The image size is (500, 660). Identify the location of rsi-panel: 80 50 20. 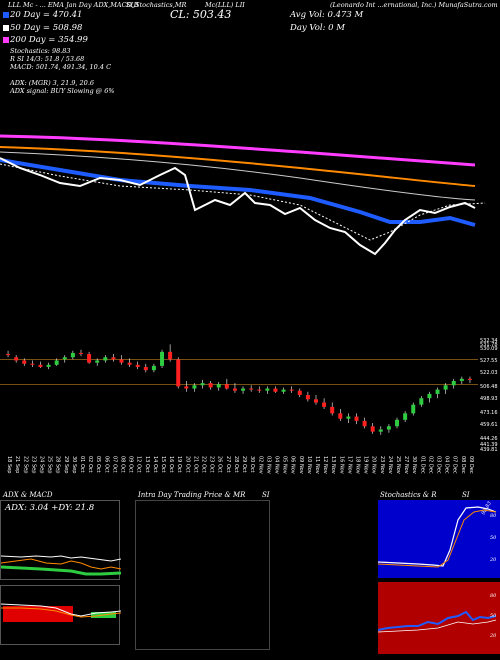
(439, 618).